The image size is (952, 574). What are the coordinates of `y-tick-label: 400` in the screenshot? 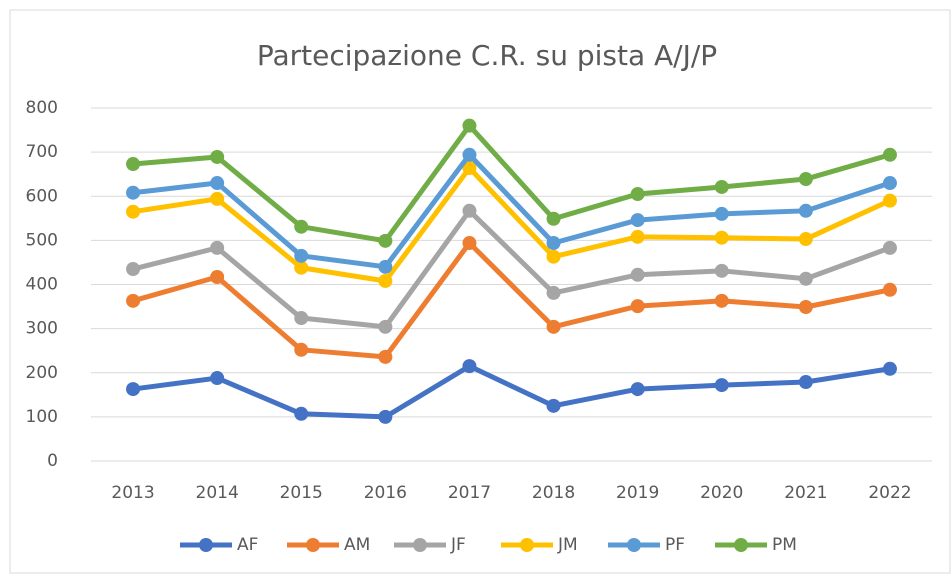 It's located at (42, 285).